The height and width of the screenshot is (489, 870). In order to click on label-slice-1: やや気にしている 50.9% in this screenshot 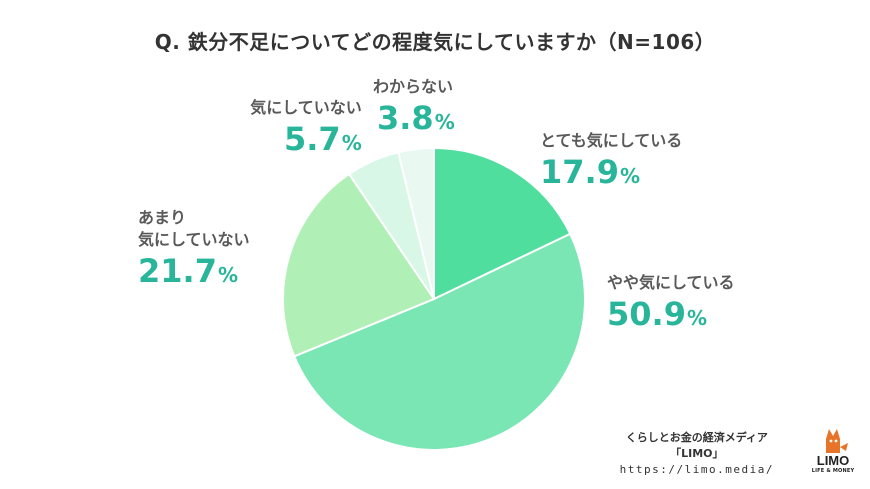, I will do `click(671, 306)`.